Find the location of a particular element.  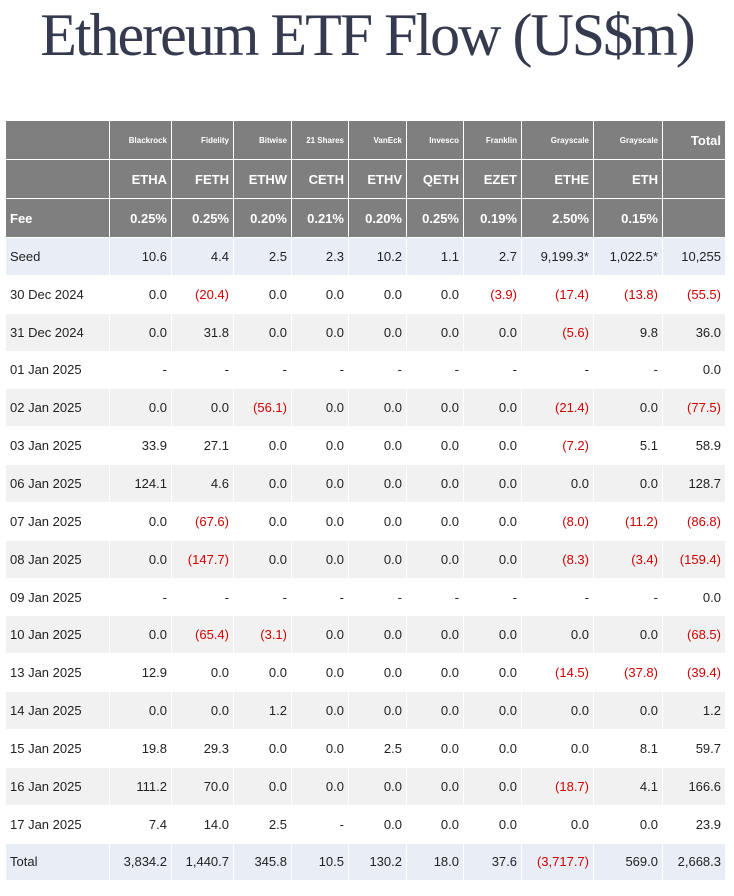

row-label: 09 Jan 2025 is located at coordinates (57, 597).